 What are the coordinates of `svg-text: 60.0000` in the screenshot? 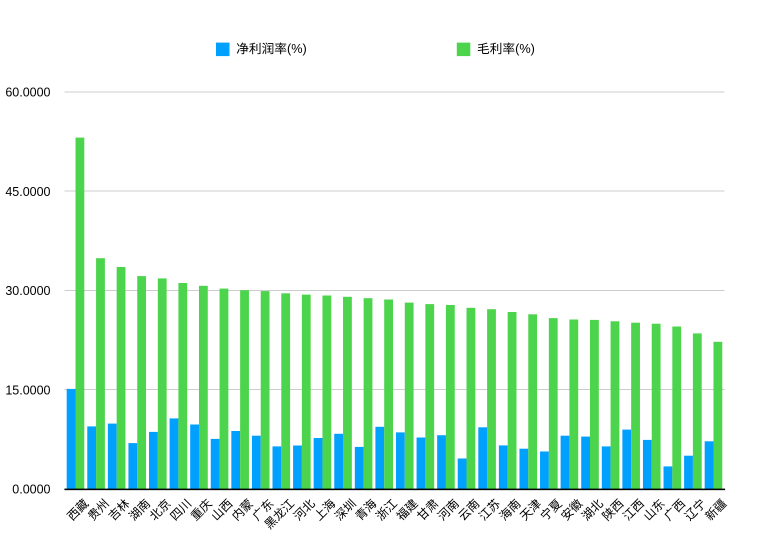 It's located at (27, 93).